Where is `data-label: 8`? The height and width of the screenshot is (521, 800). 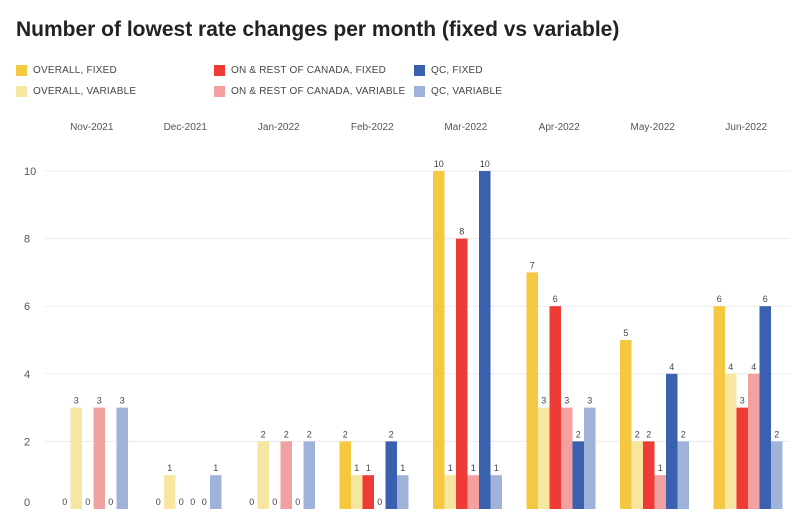 data-label: 8 is located at coordinates (461, 232).